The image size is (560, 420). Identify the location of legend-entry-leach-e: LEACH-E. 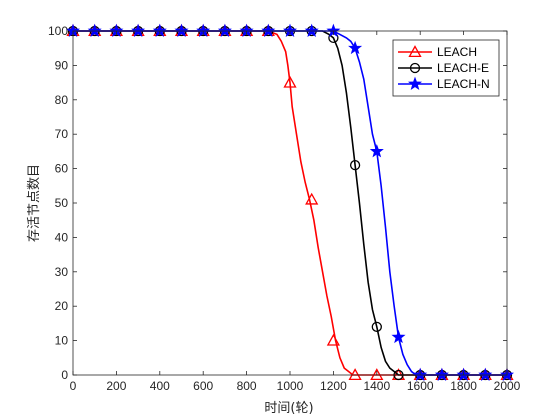
(443, 68).